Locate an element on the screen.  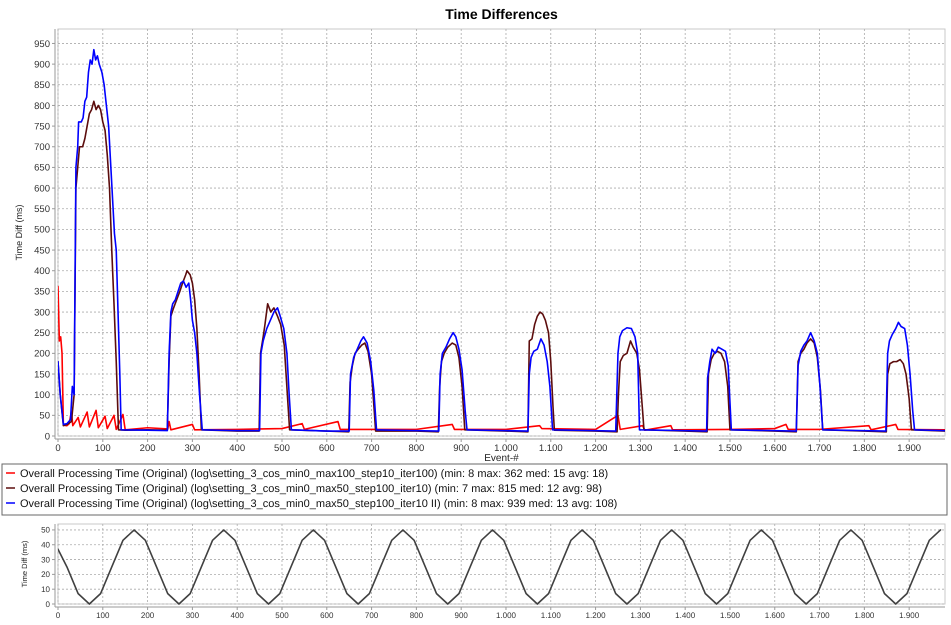
chart-title: Time Differences is located at coordinates (501, 14).